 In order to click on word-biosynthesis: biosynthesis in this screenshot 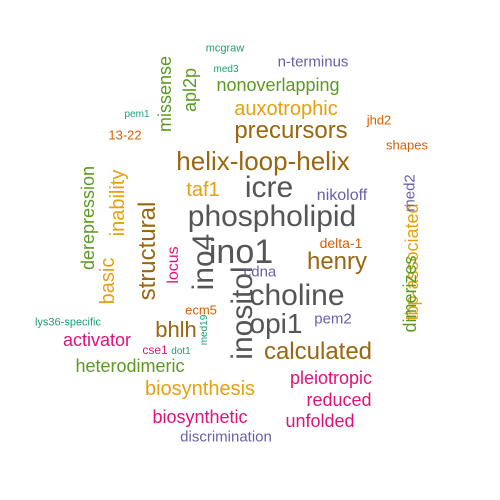, I will do `click(200, 389)`.